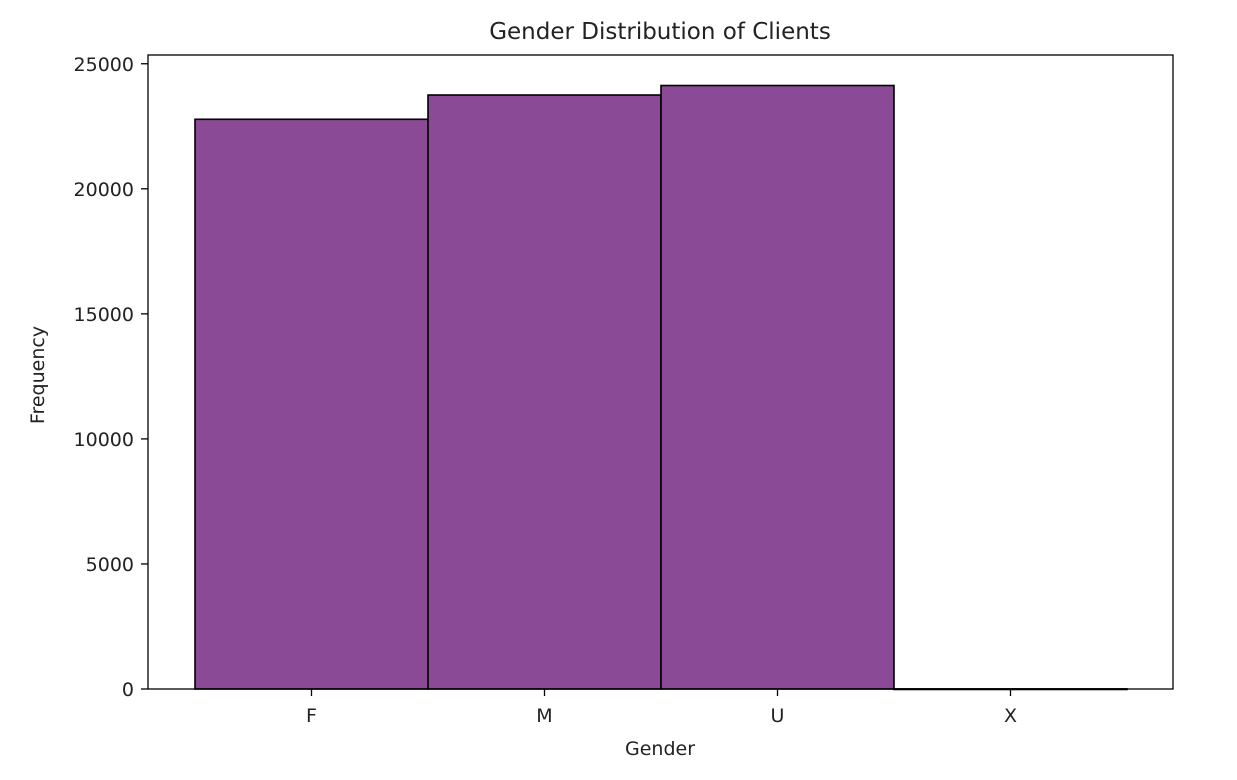 Image resolution: width=1237 pixels, height=780 pixels. Describe the element at coordinates (104, 65) in the screenshot. I see `y-tick-label: 25000` at that location.